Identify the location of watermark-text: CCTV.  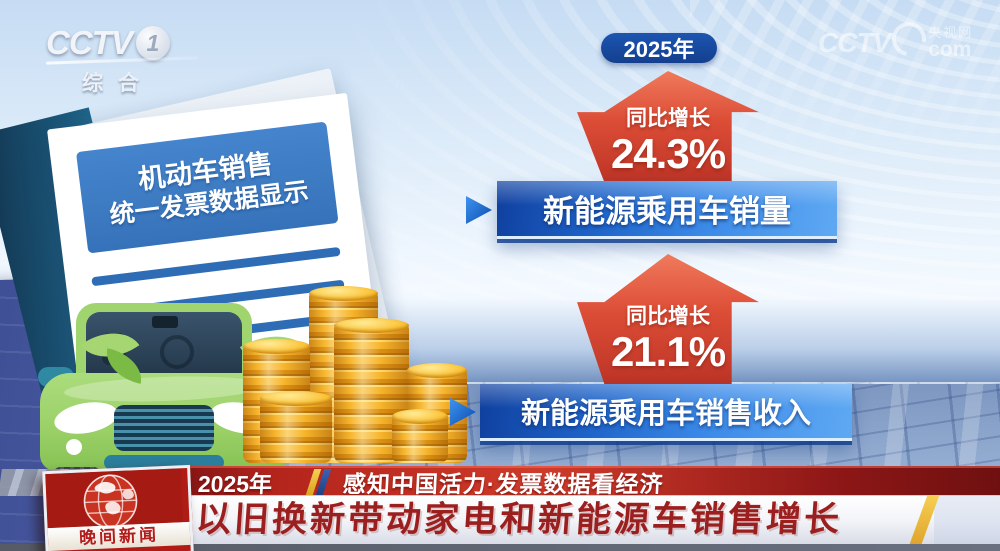
(854, 42).